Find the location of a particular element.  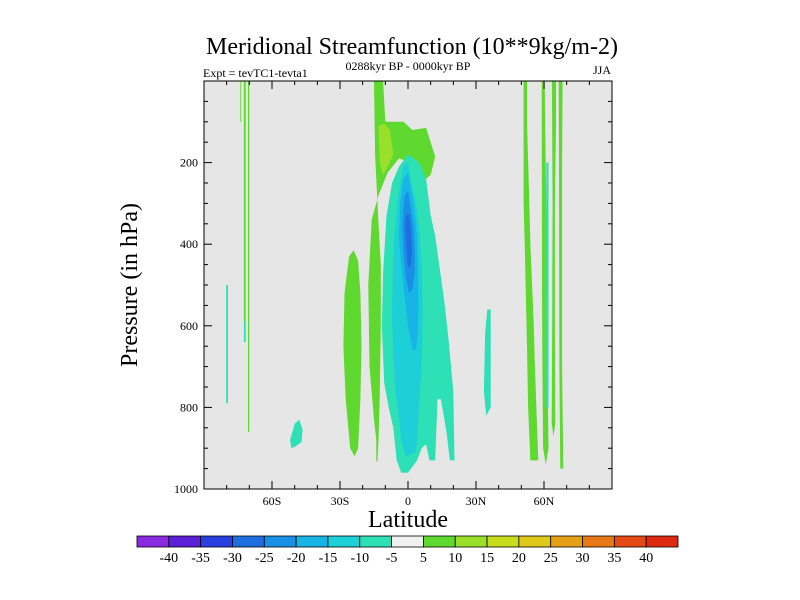

negative-cell-deepest is located at coordinates (409, 241).